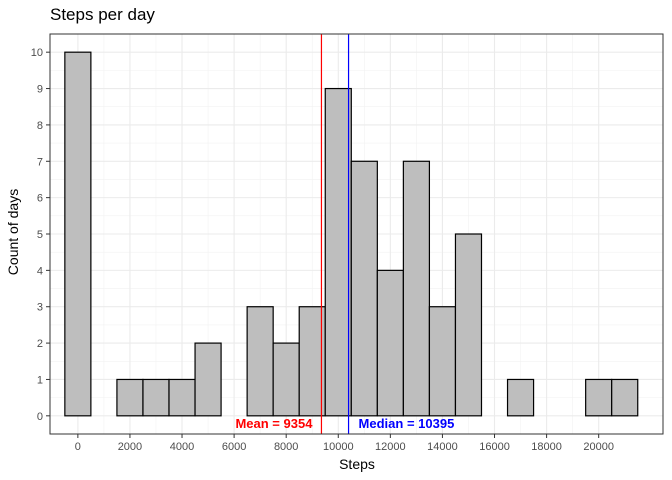 The image size is (672, 480). What do you see at coordinates (40, 90) in the screenshot?
I see `y-tick-label: 9` at bounding box center [40, 90].